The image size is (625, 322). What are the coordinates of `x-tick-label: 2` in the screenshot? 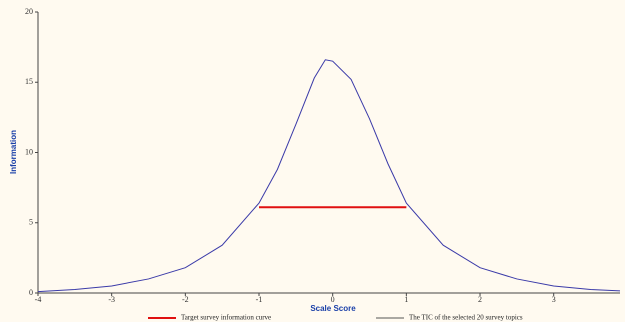 It's located at (480, 299).